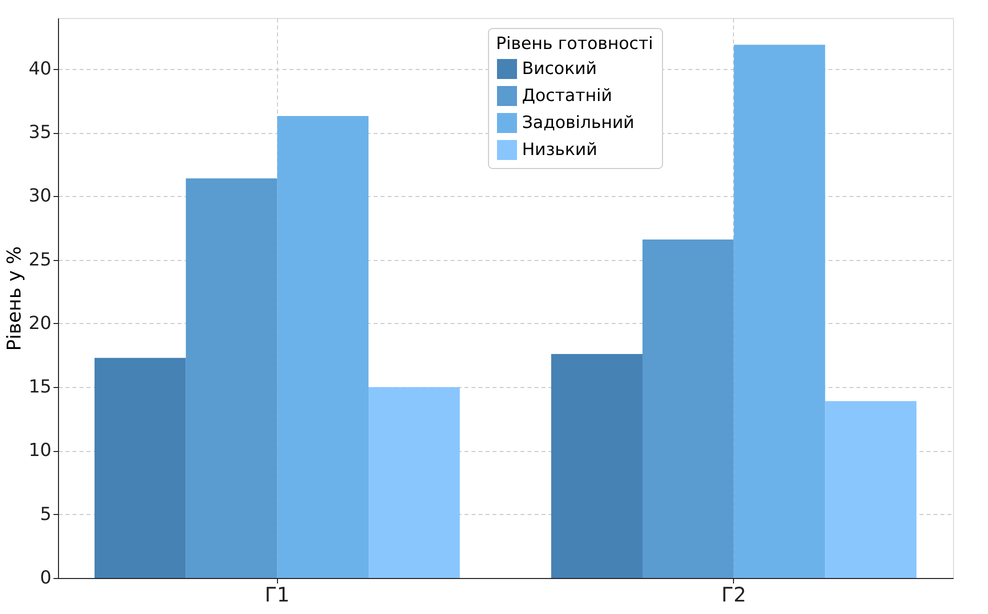 The height and width of the screenshot is (614, 988). Describe the element at coordinates (578, 123) in the screenshot. I see `legend-label: Задовільний` at that location.